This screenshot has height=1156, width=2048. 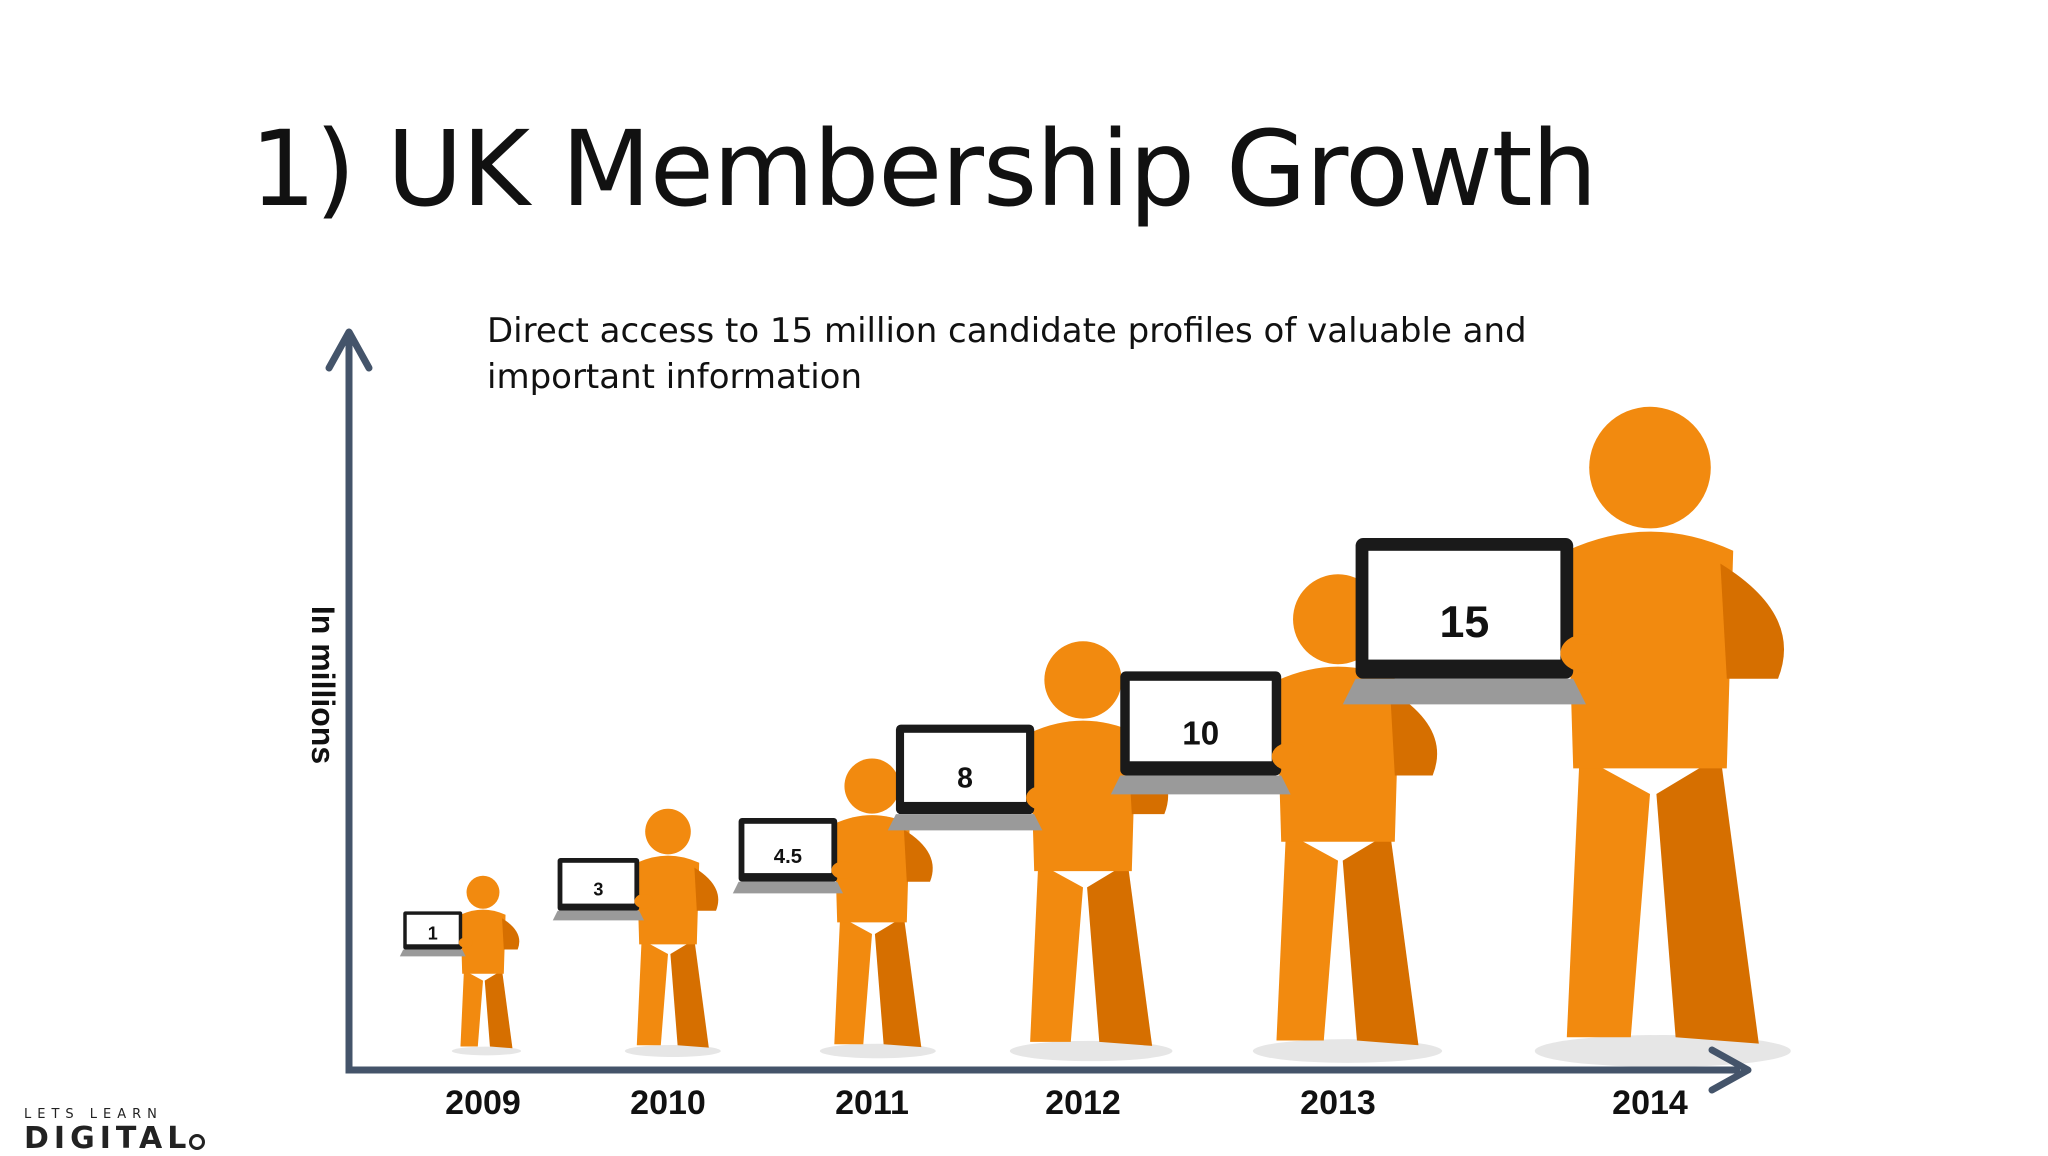 I want to click on logo-top-text: LETS LEARN, so click(x=93, y=1114).